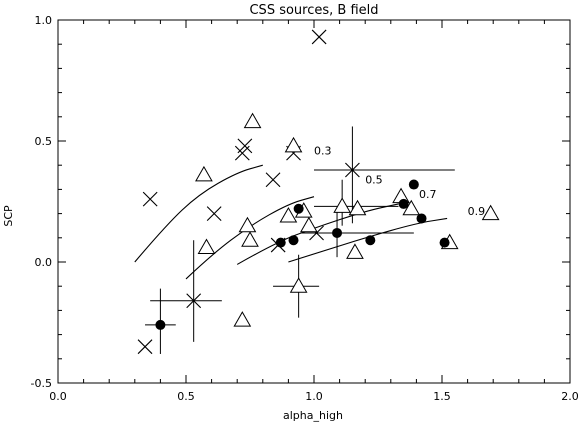 This screenshot has width=582, height=425. Describe the element at coordinates (8, 216) in the screenshot. I see `y-axis-label: SCP` at that location.